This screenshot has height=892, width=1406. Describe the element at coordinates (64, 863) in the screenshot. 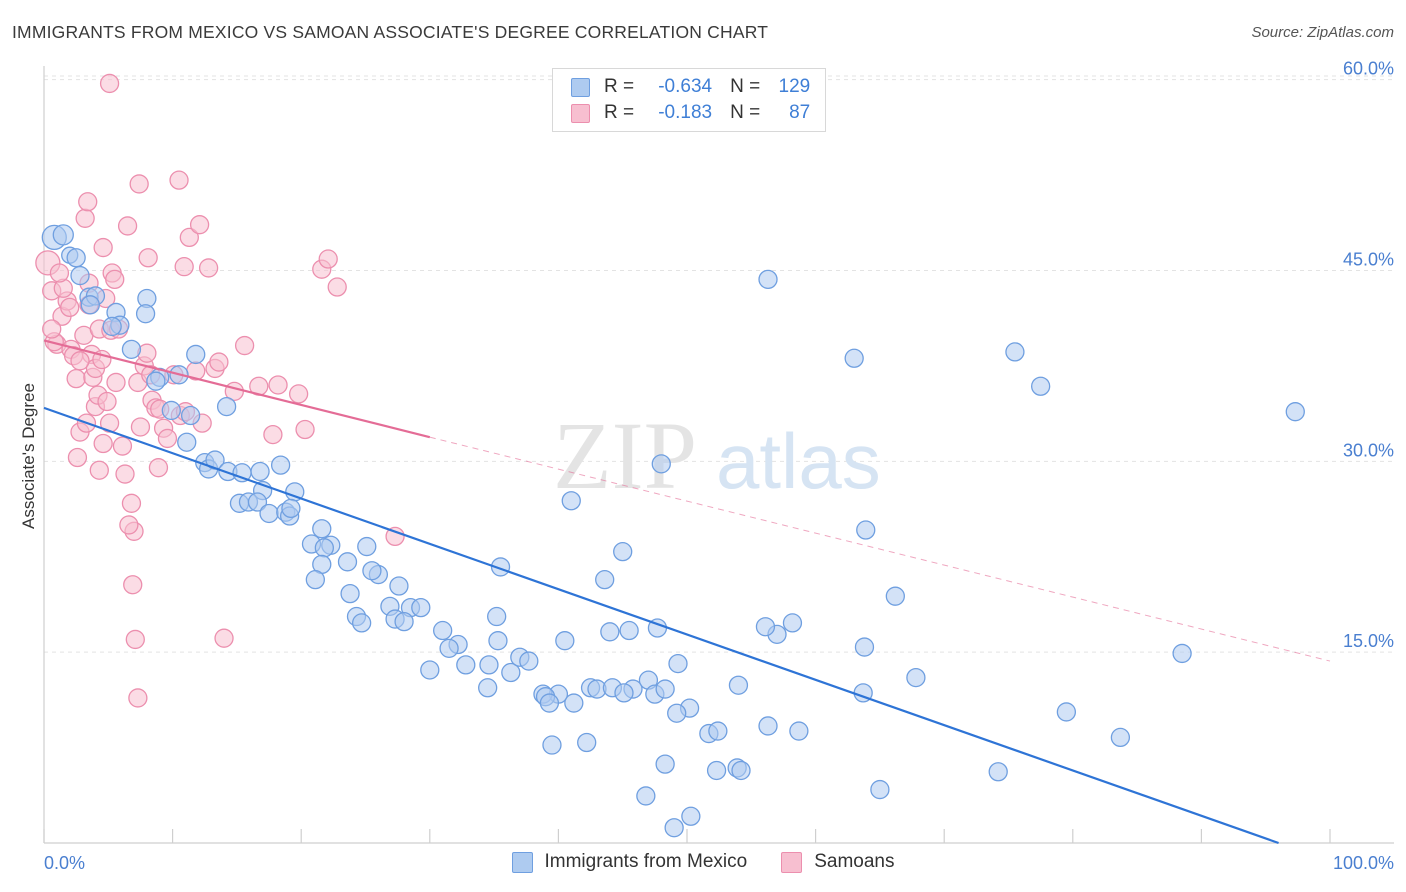

I see `x-tick-label: 0.0%` at that location.